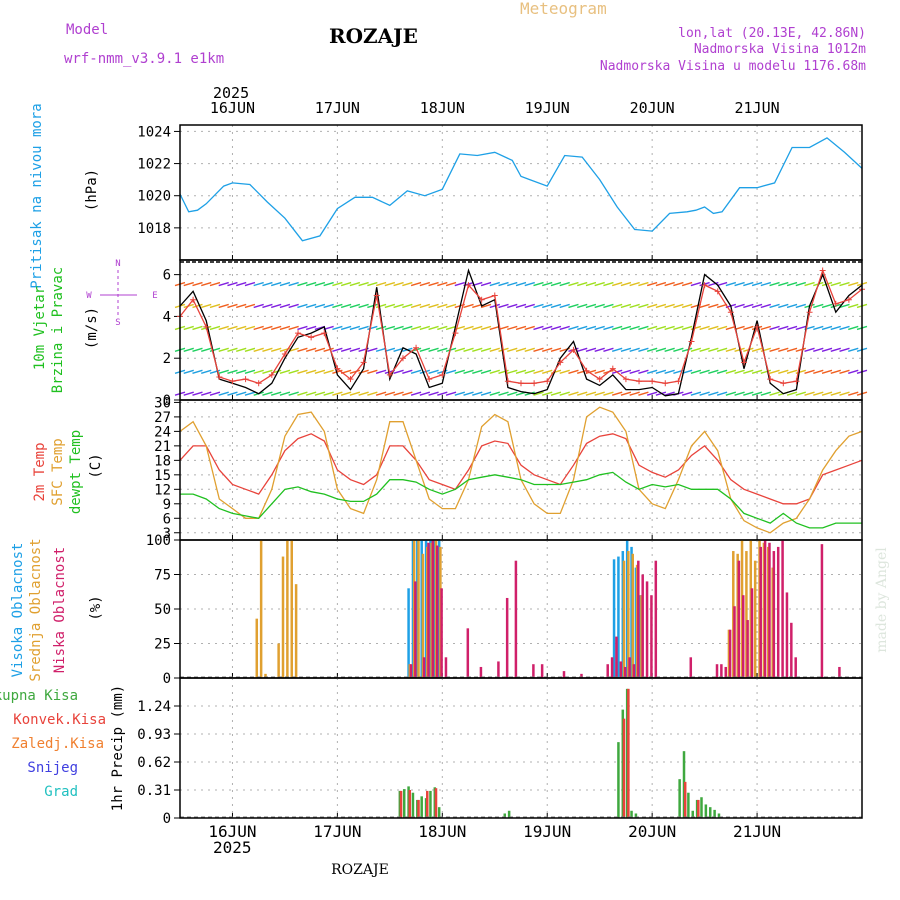 The image size is (900, 900). I want to click on y-tick-label: 0.31, so click(154, 791).